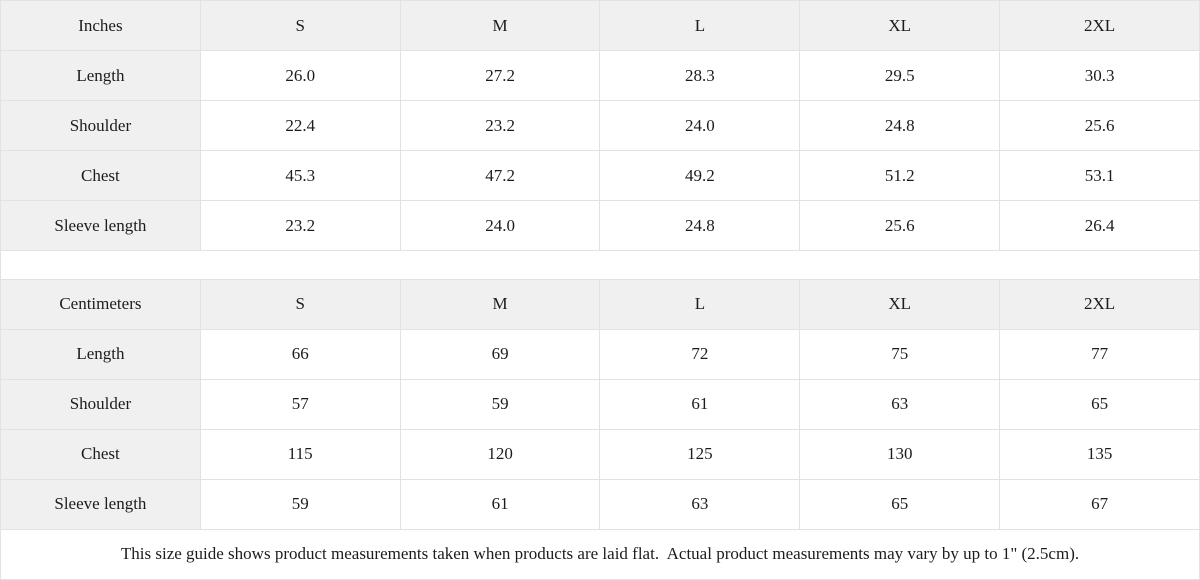 The width and height of the screenshot is (1200, 580). What do you see at coordinates (1099, 504) in the screenshot?
I see `measurement-value-cell: 67` at bounding box center [1099, 504].